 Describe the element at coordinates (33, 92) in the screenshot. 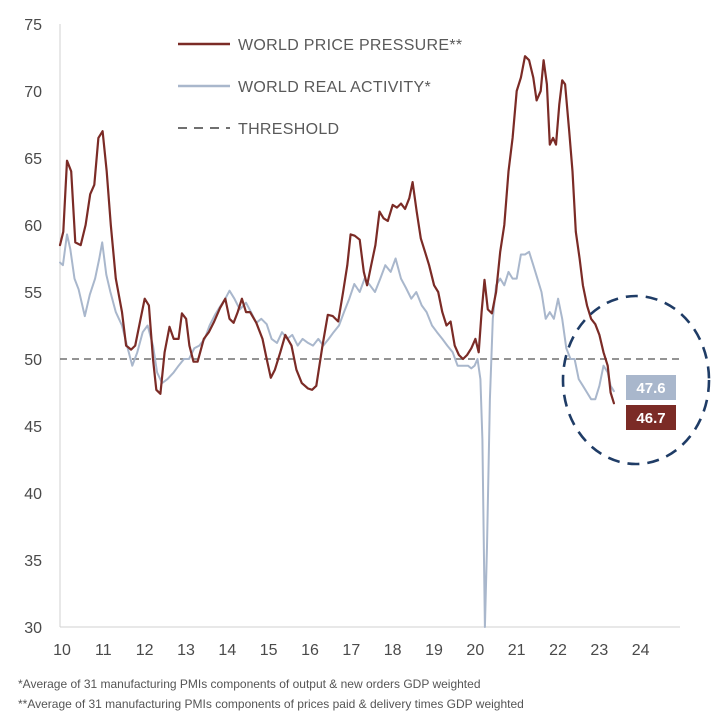

I see `y-tick-label: 70` at that location.